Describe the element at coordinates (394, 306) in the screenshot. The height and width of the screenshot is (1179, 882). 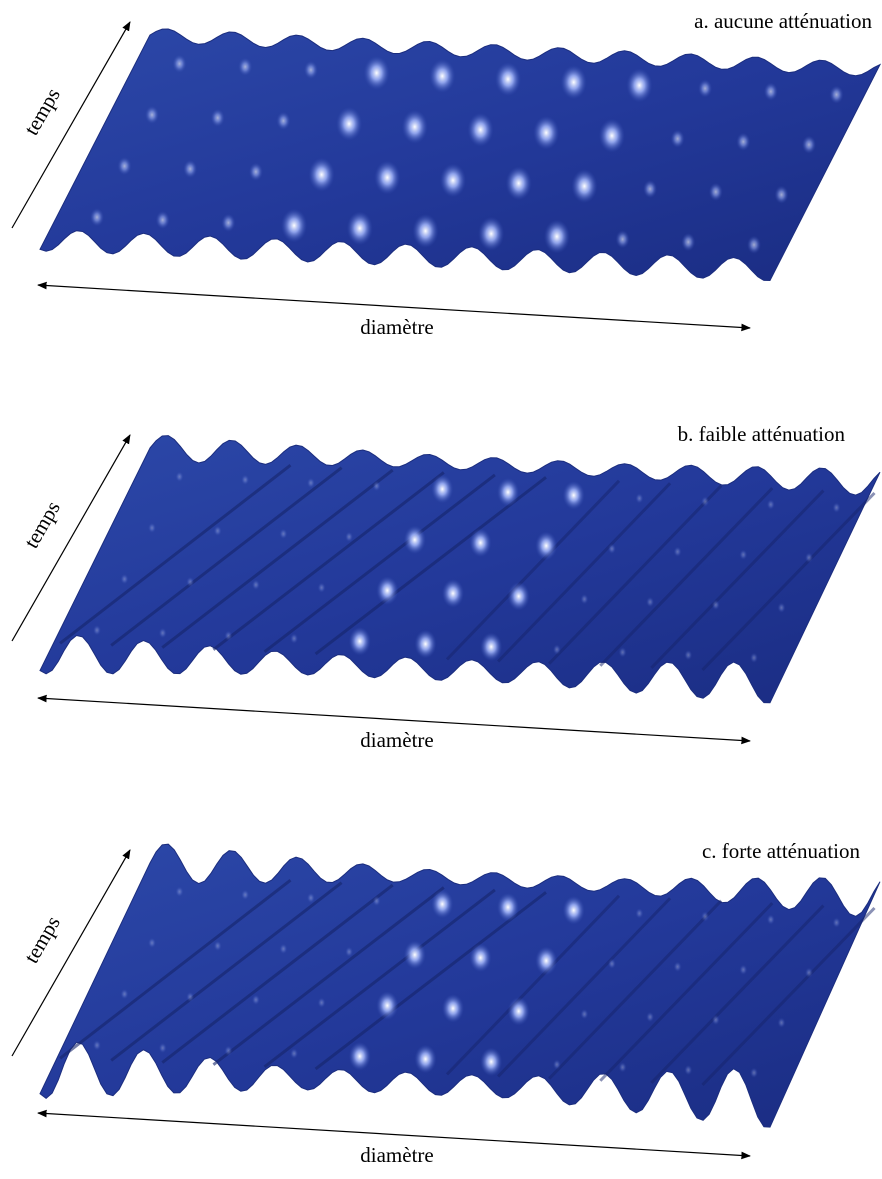
I see `diameter-arrow` at that location.